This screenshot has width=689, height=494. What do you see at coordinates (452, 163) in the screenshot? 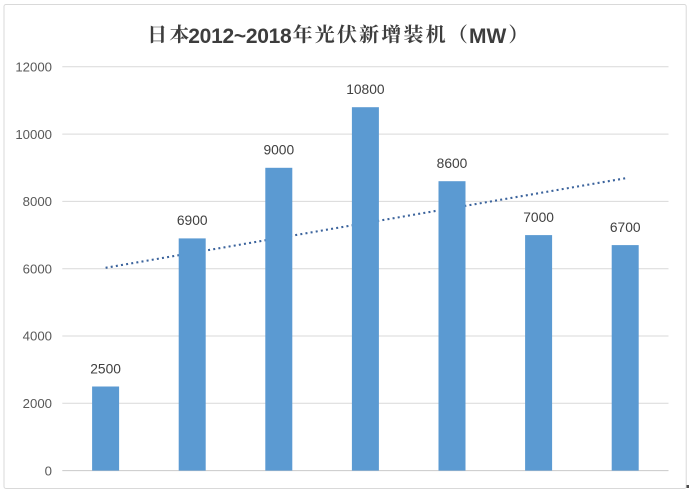
I see `svg-text: 8600` at bounding box center [452, 163].